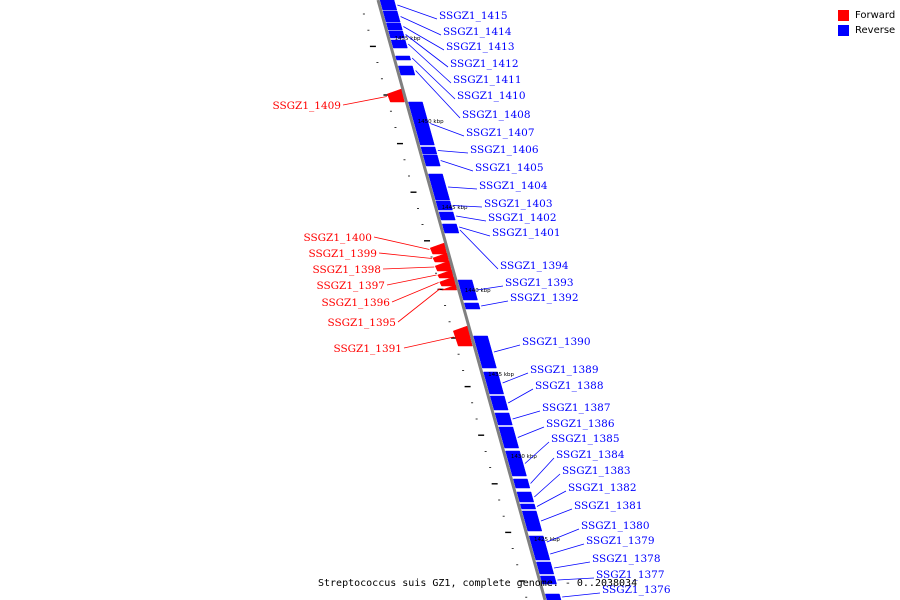  What do you see at coordinates (602, 488) in the screenshot?
I see `gene-label-reverse: SSGZ1_1382` at bounding box center [602, 488].